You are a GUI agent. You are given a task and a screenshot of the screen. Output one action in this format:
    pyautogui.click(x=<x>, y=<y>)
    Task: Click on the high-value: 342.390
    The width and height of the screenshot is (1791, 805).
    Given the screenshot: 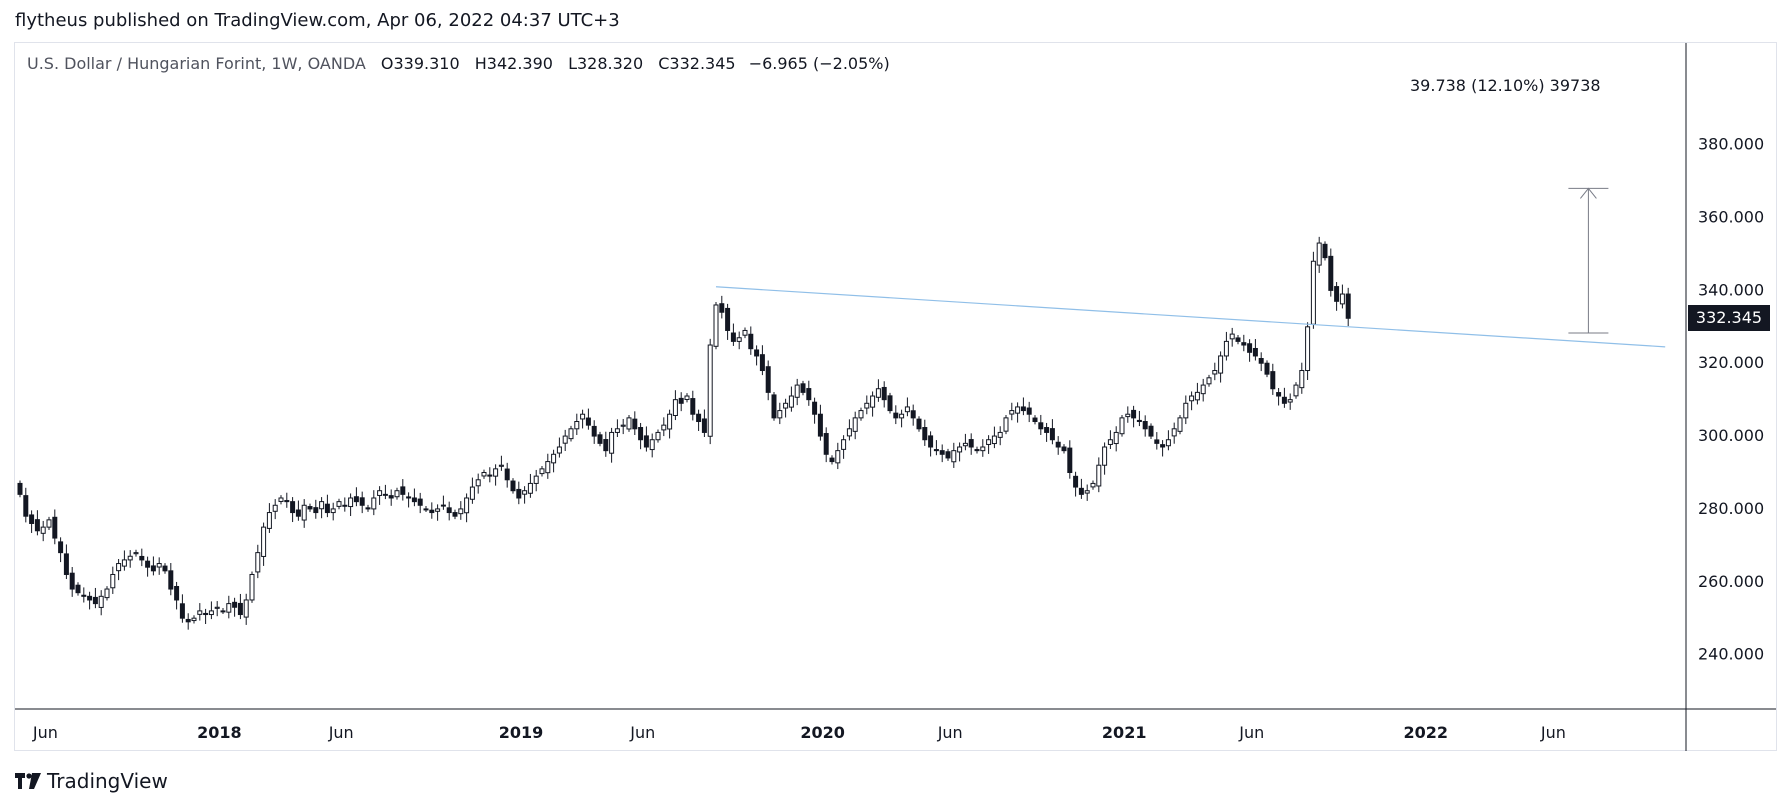 What is the action you would take?
    pyautogui.click(x=519, y=63)
    